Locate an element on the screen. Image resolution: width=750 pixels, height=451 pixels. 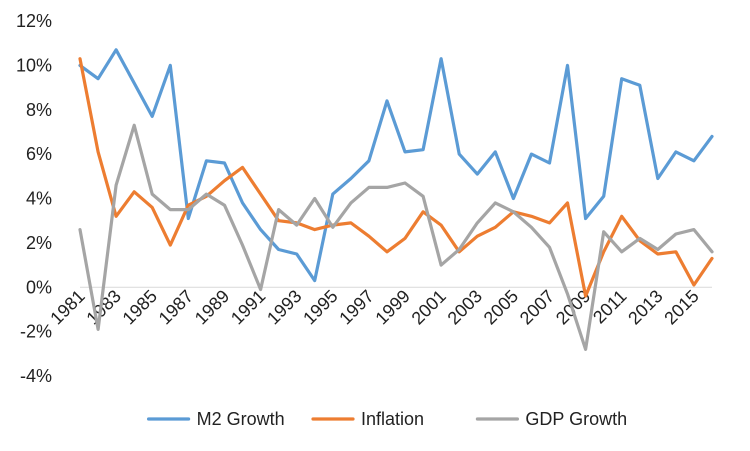
y-tick-label: 8% is located at coordinates (39, 110).